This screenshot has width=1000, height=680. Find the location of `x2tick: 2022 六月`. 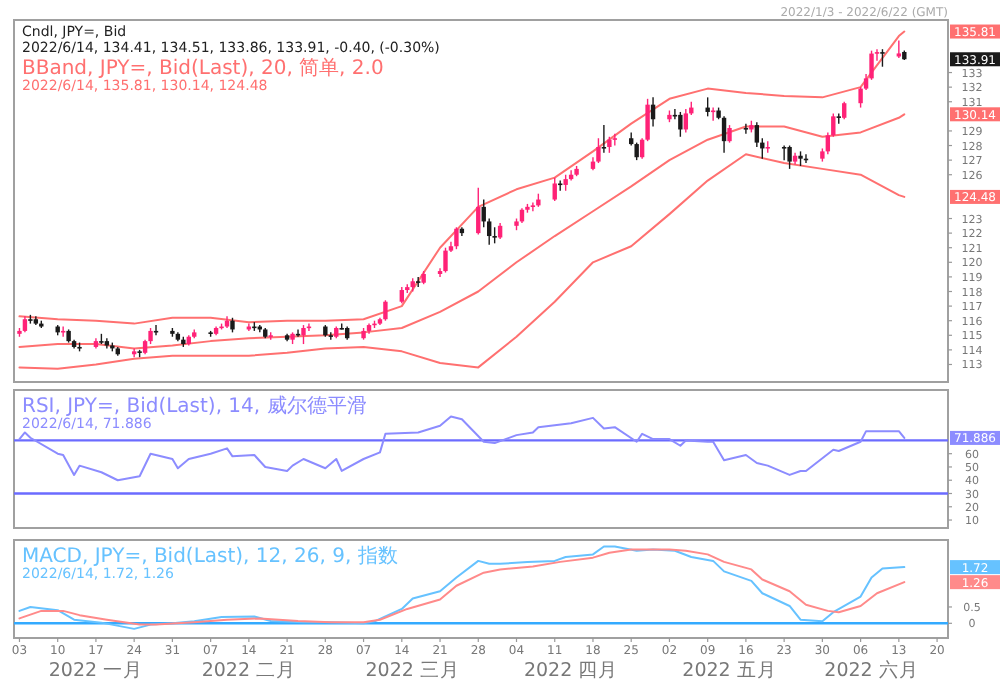

x2tick: 2022 六月 is located at coordinates (871, 670).